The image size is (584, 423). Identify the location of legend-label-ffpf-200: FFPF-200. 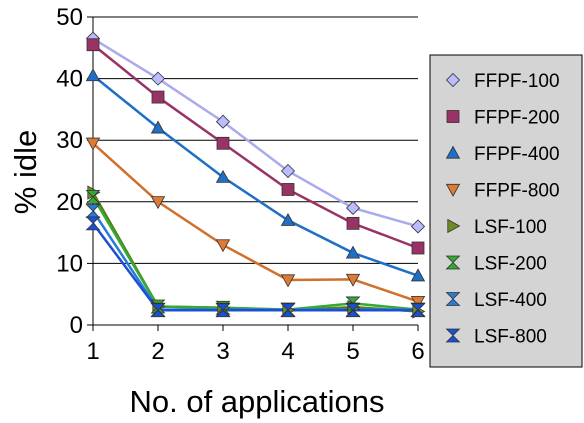
(517, 118).